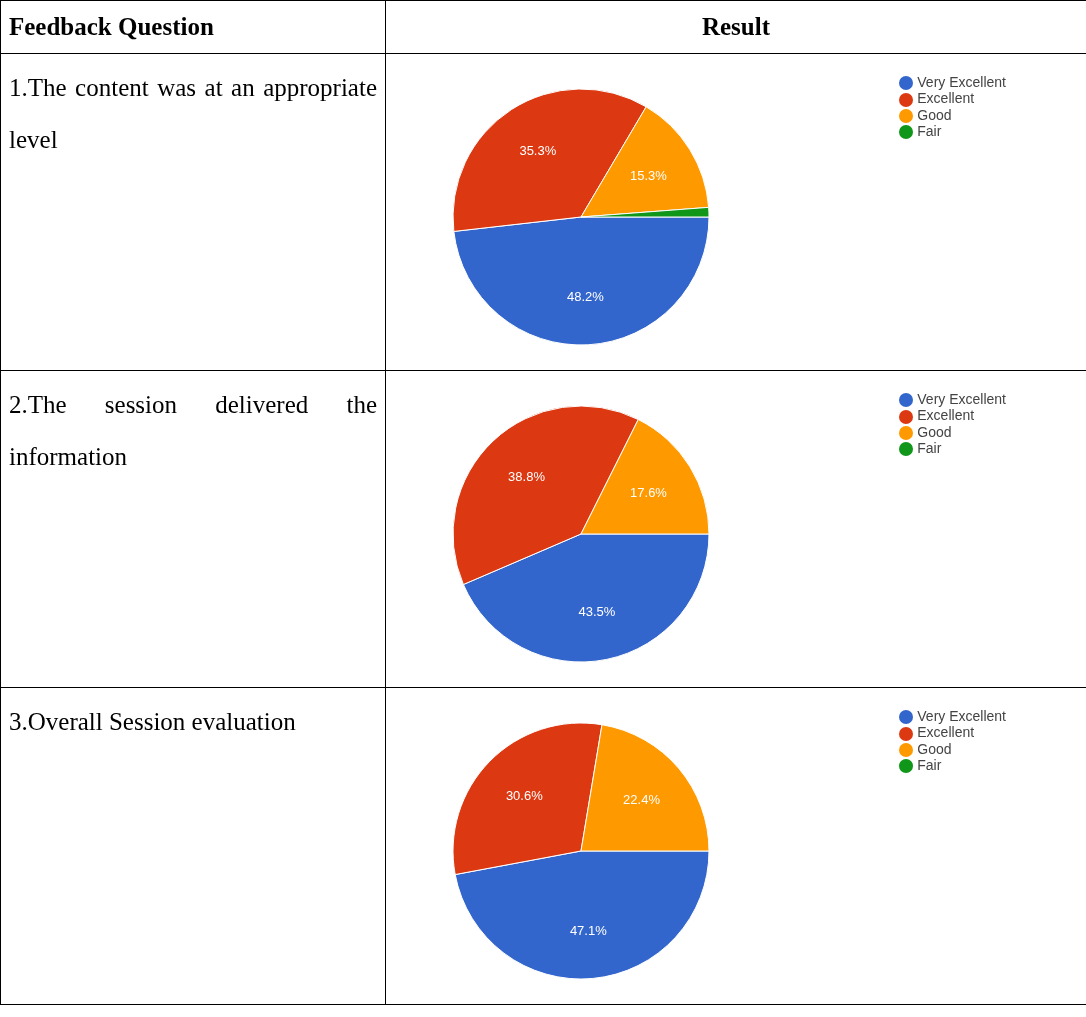  What do you see at coordinates (527, 476) in the screenshot?
I see `data-label: 38.8%` at bounding box center [527, 476].